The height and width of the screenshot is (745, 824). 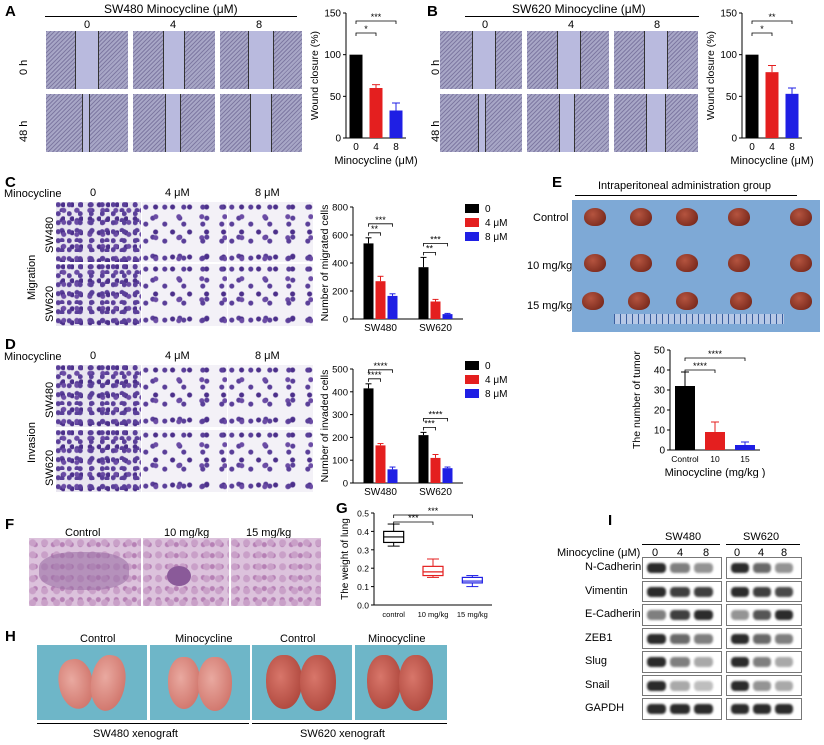 I want to click on y-tick-label: 0.2, so click(x=363, y=569).